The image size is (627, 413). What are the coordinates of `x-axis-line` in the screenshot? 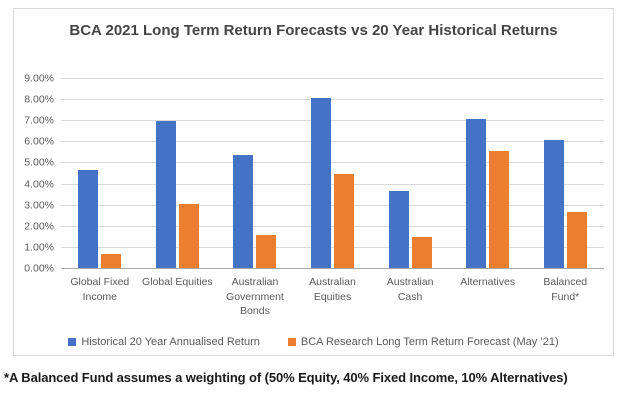 It's located at (332, 268).